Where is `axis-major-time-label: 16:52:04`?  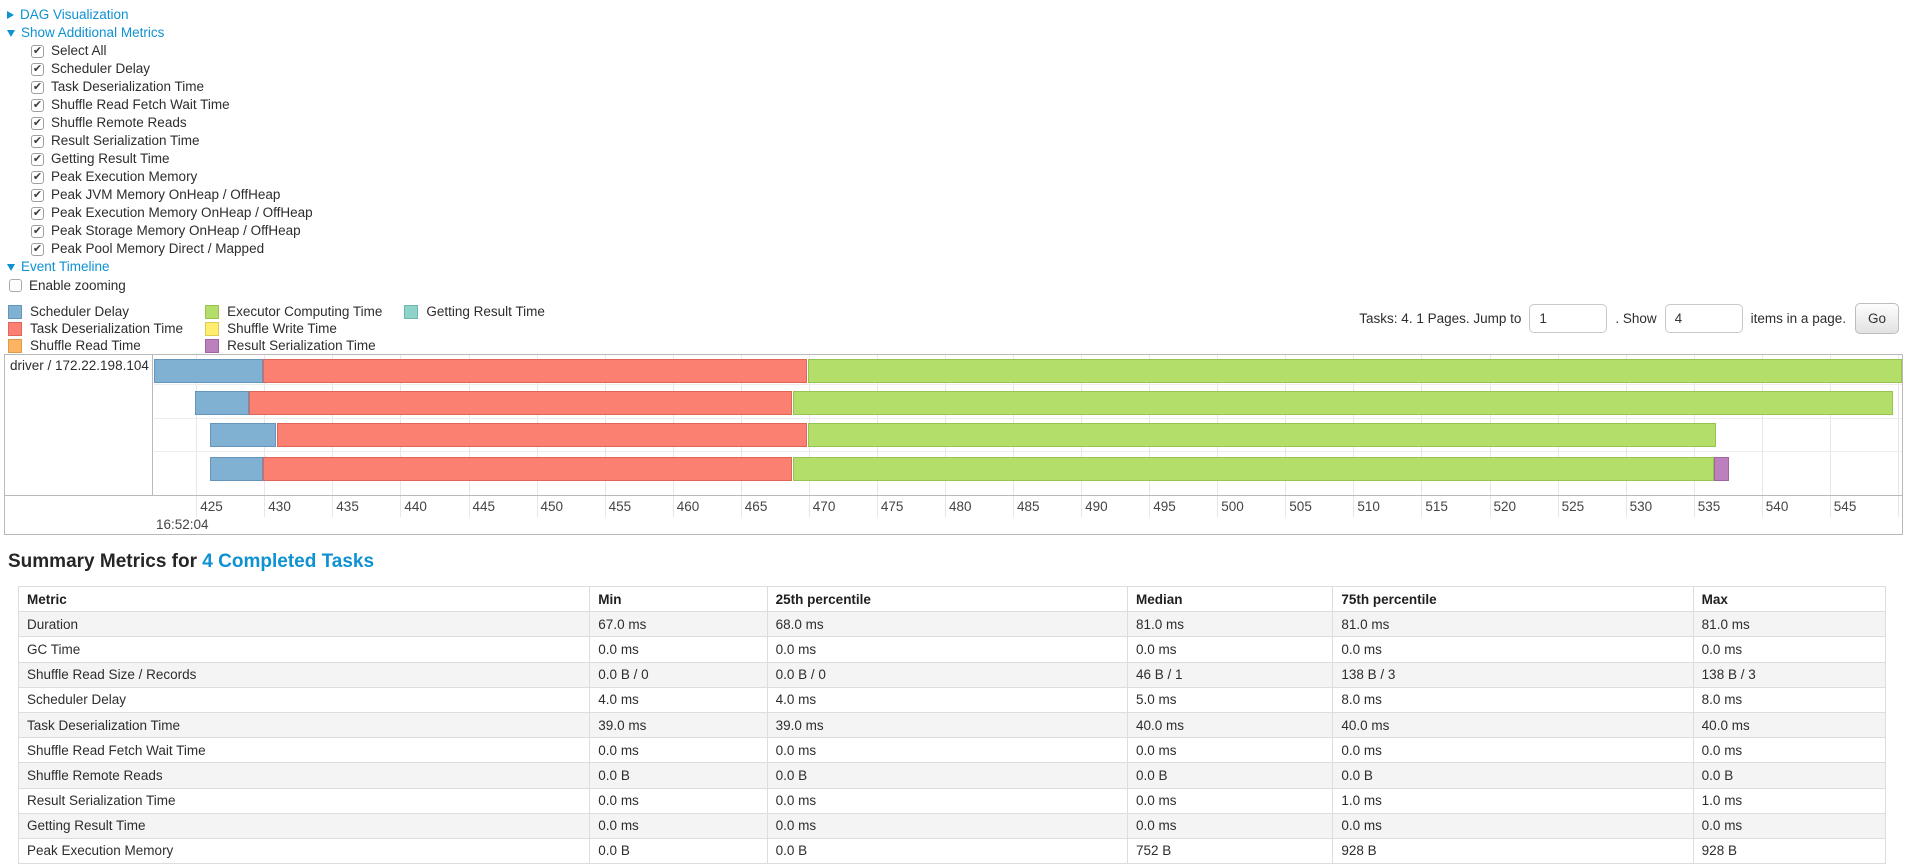
axis-major-time-label: 16:52:04 is located at coordinates (182, 524).